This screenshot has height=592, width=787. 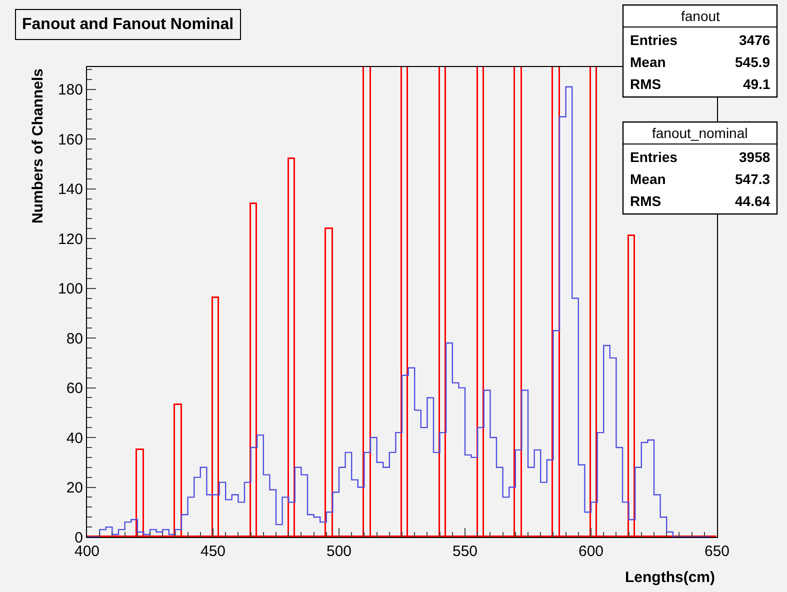 I want to click on y-tick-label: 60, so click(x=74, y=389).